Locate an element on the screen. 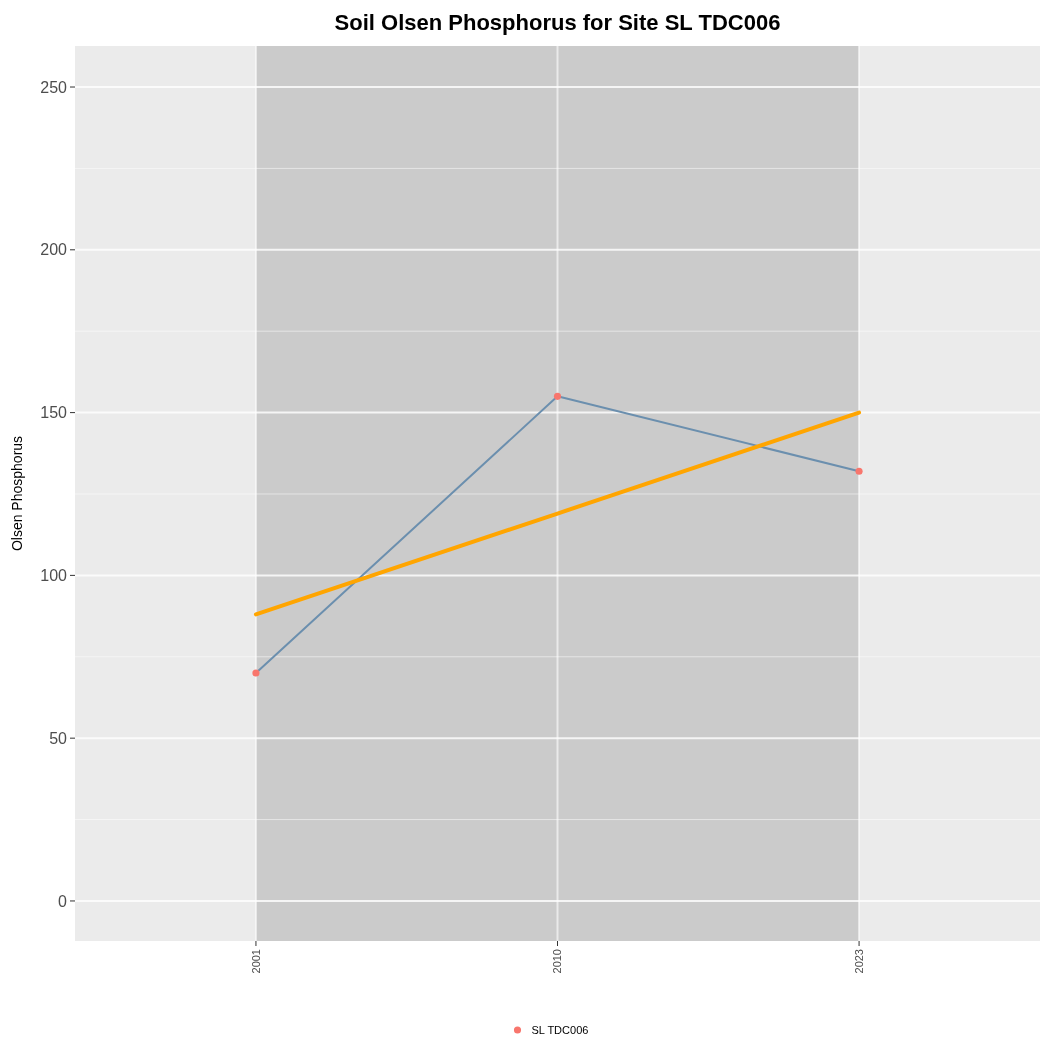 The height and width of the screenshot is (1039, 1040). chart-title: Soil Olsen Phosphorus for Site SL TDC006 is located at coordinates (557, 22).